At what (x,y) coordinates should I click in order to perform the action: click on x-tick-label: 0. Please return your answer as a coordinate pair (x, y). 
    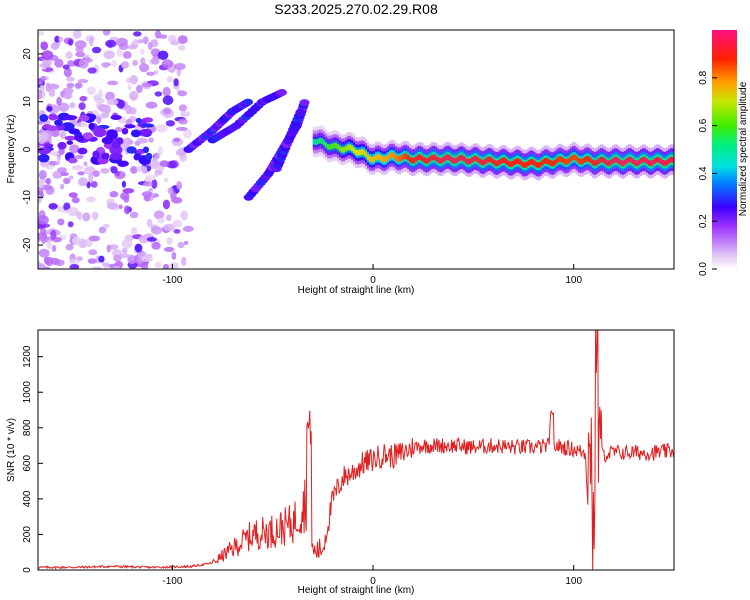
    Looking at the image, I should click on (373, 280).